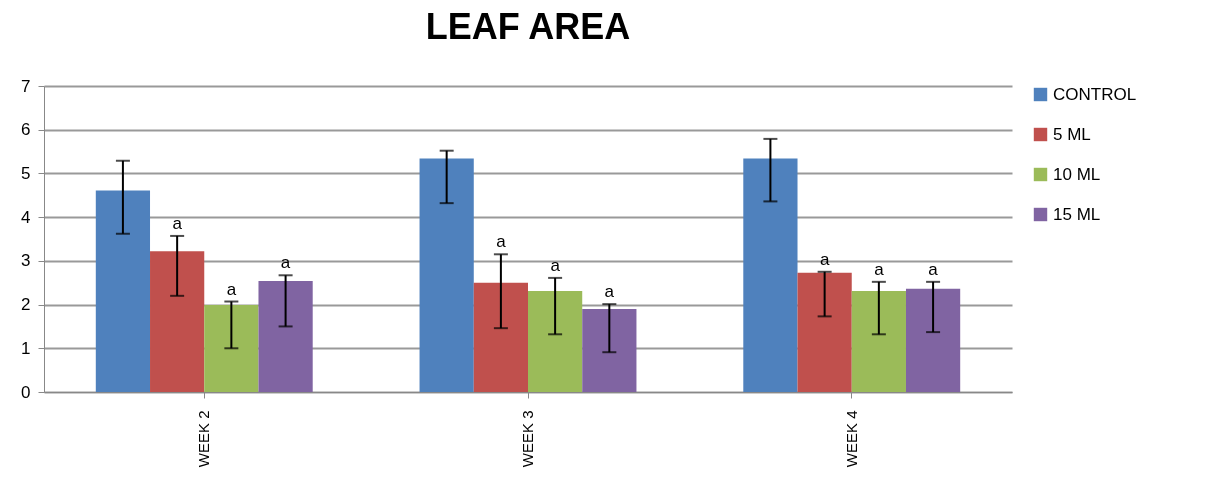  What do you see at coordinates (851, 439) in the screenshot?
I see `x-tick-label: WEEK 4` at bounding box center [851, 439].